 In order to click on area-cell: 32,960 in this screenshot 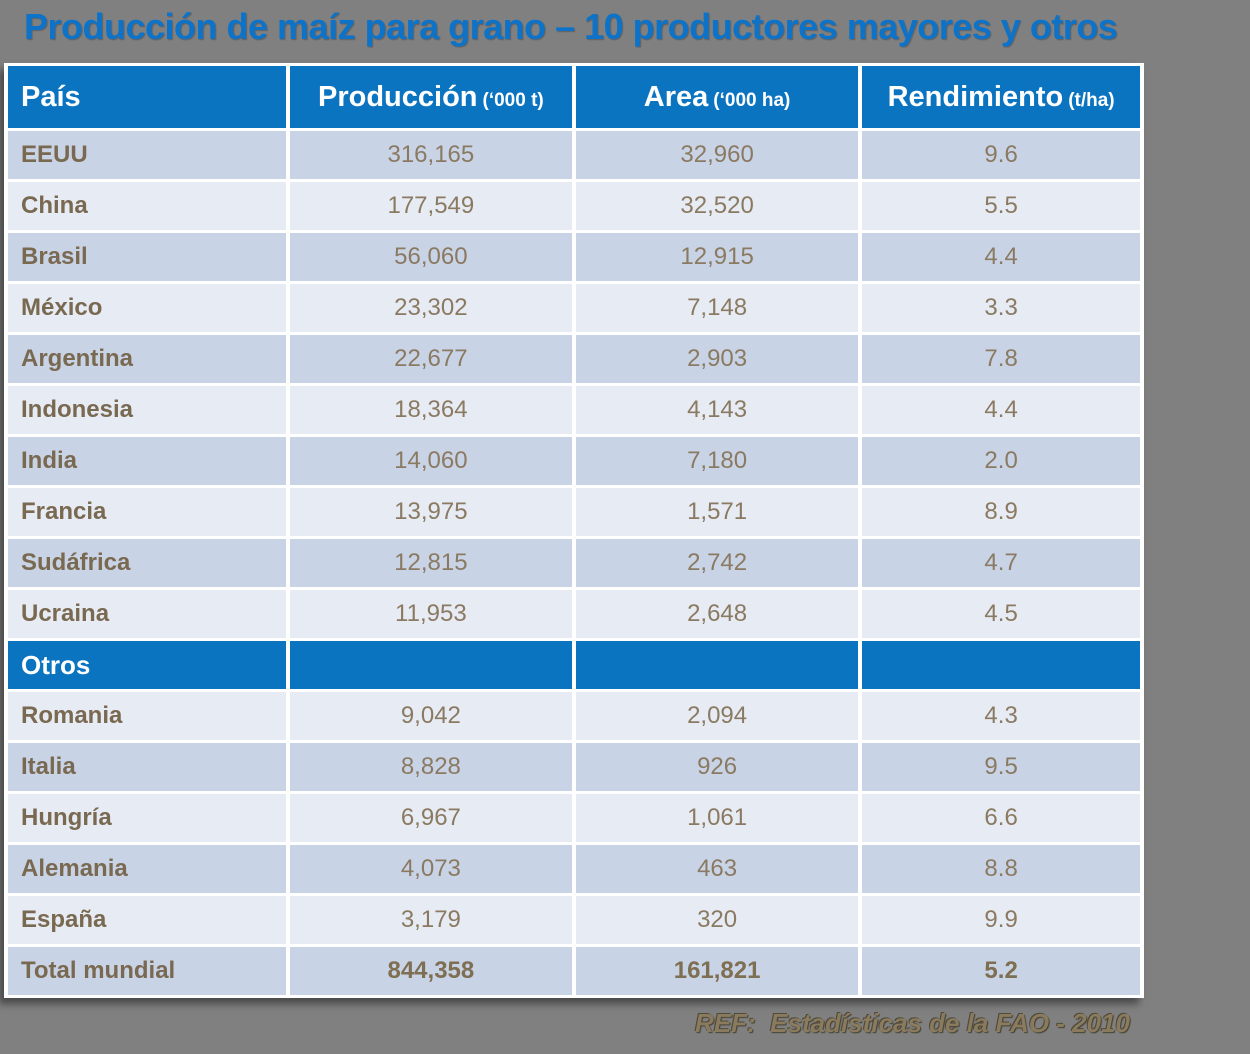, I will do `click(717, 155)`.